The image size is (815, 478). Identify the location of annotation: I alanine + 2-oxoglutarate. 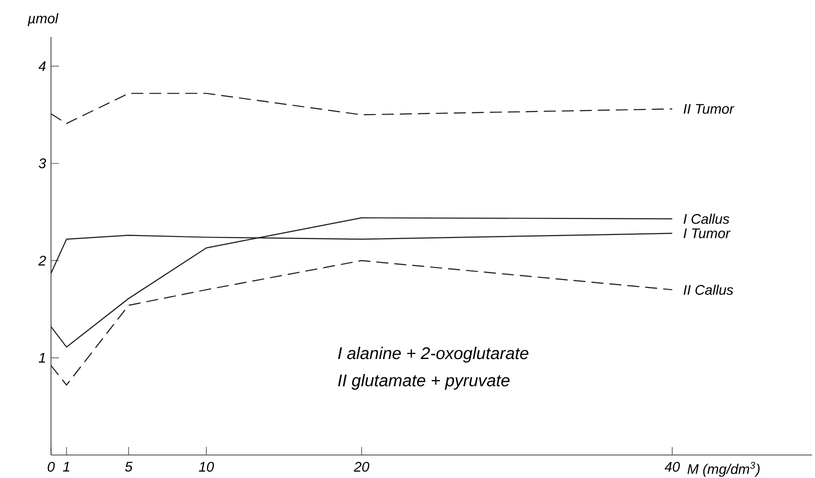
(433, 354).